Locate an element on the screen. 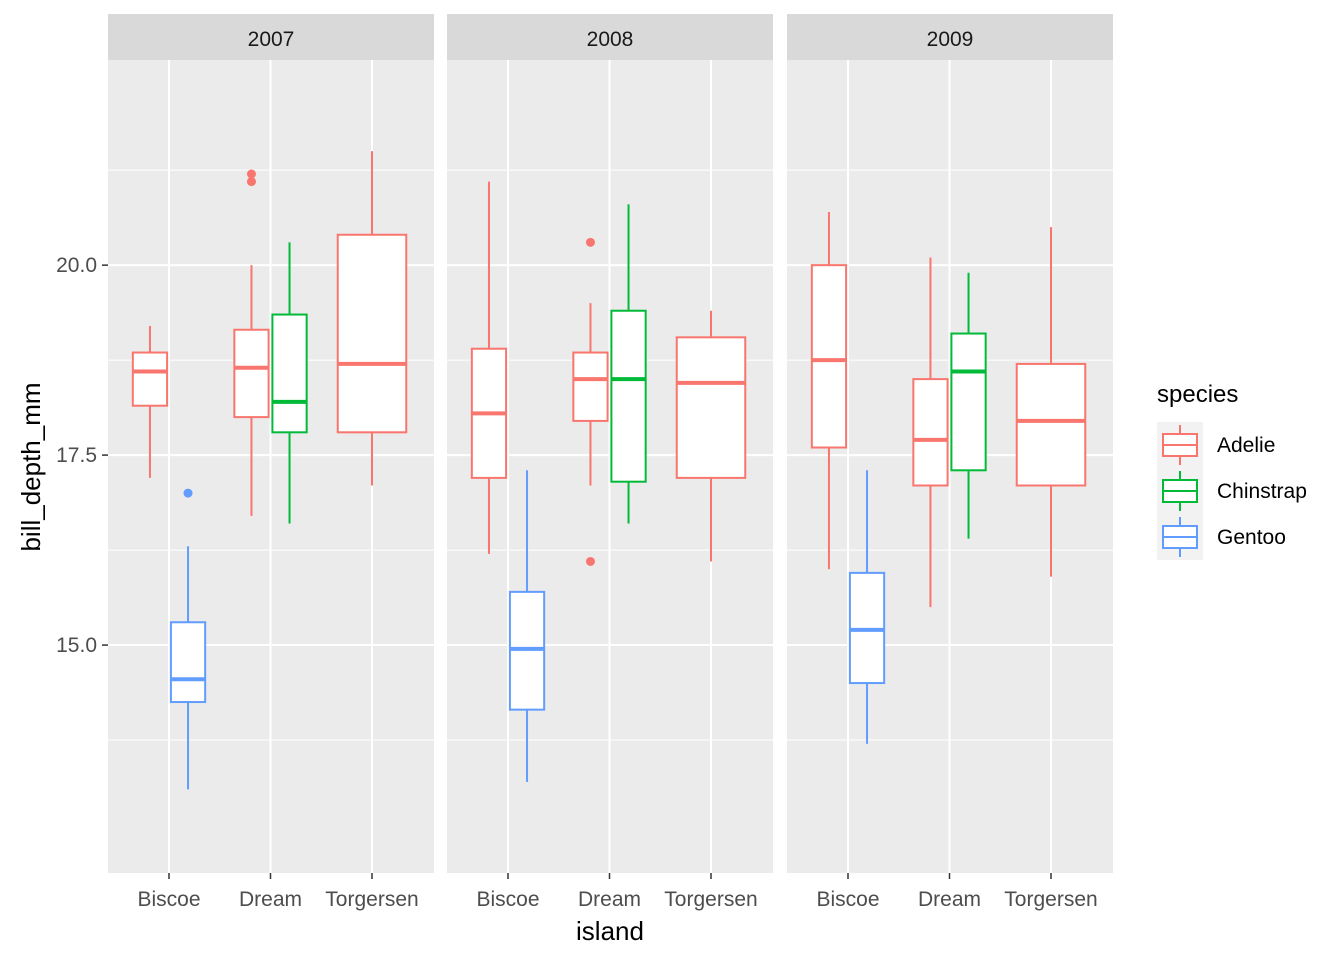 This screenshot has width=1344, height=960. legend-label: Adelie is located at coordinates (1246, 445).